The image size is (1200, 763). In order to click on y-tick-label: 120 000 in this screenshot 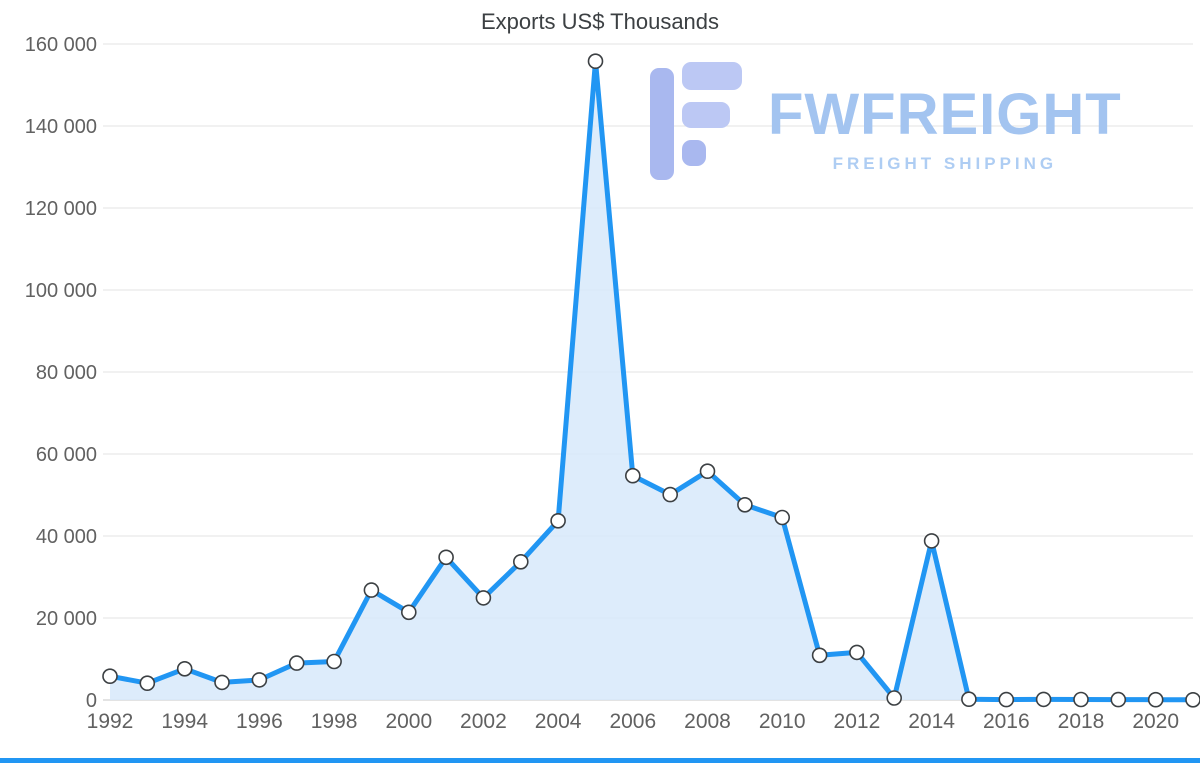, I will do `click(61, 209)`.